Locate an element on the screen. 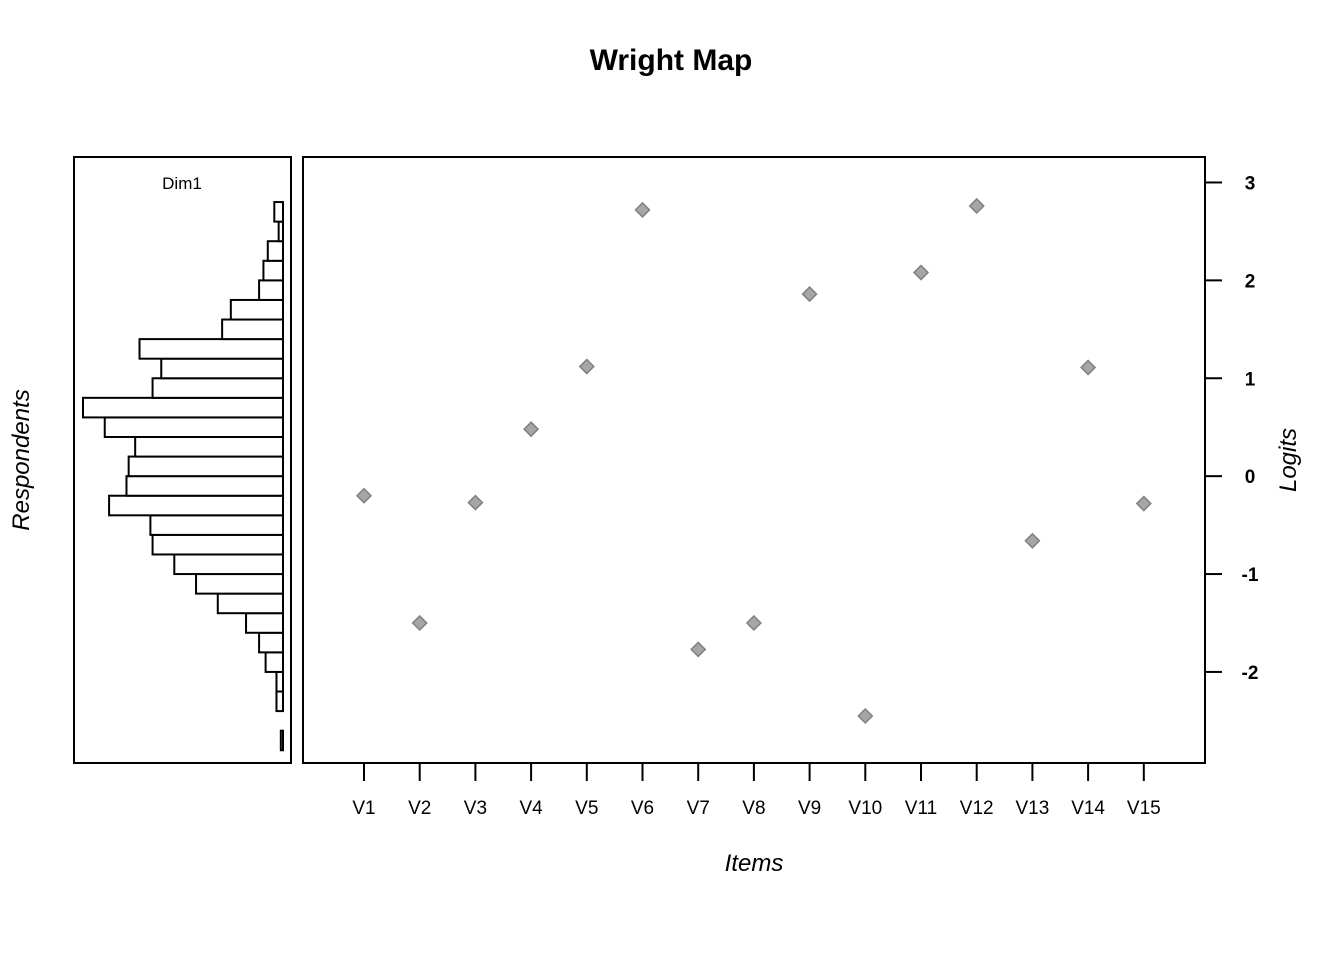  dimension-label: Dim1 is located at coordinates (182, 183).